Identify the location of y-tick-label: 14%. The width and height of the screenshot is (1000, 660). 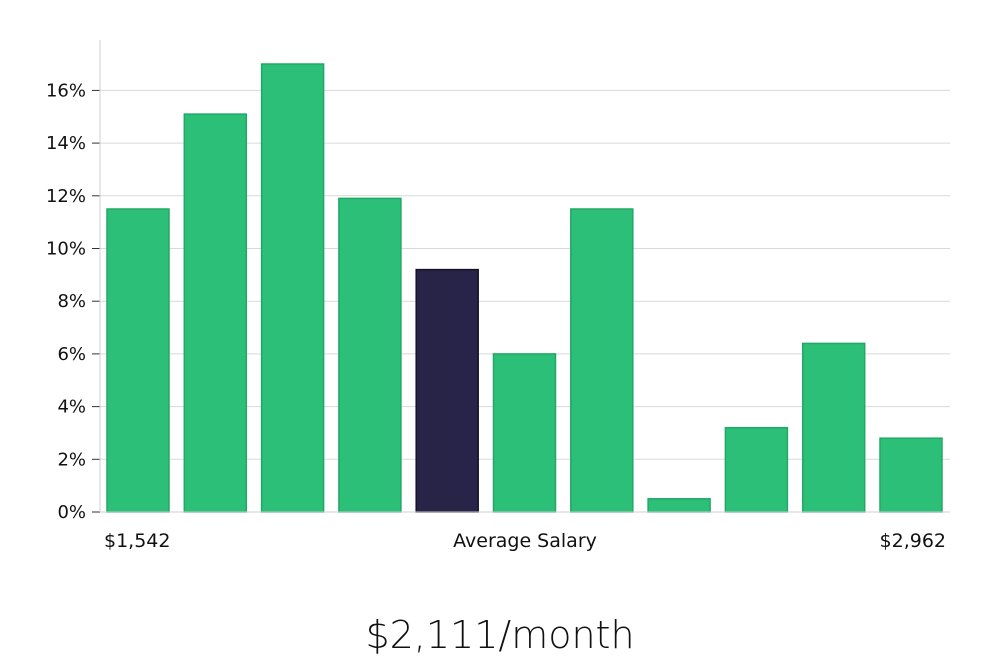
(66, 143).